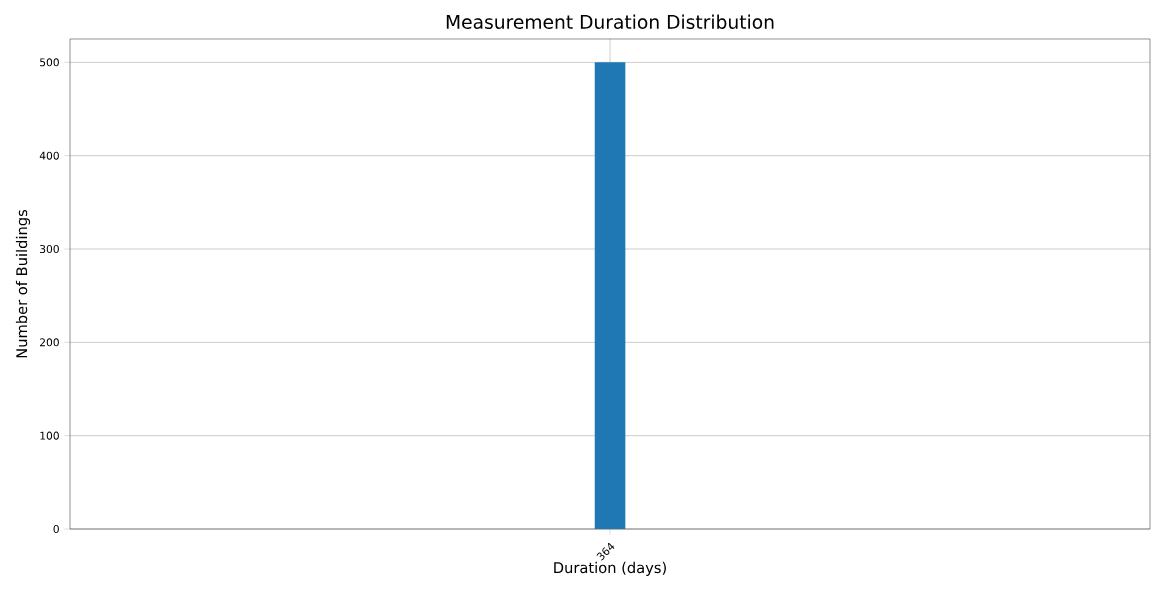 This screenshot has width=1152, height=594. Describe the element at coordinates (56, 529) in the screenshot. I see `y-tick-label: 0` at that location.